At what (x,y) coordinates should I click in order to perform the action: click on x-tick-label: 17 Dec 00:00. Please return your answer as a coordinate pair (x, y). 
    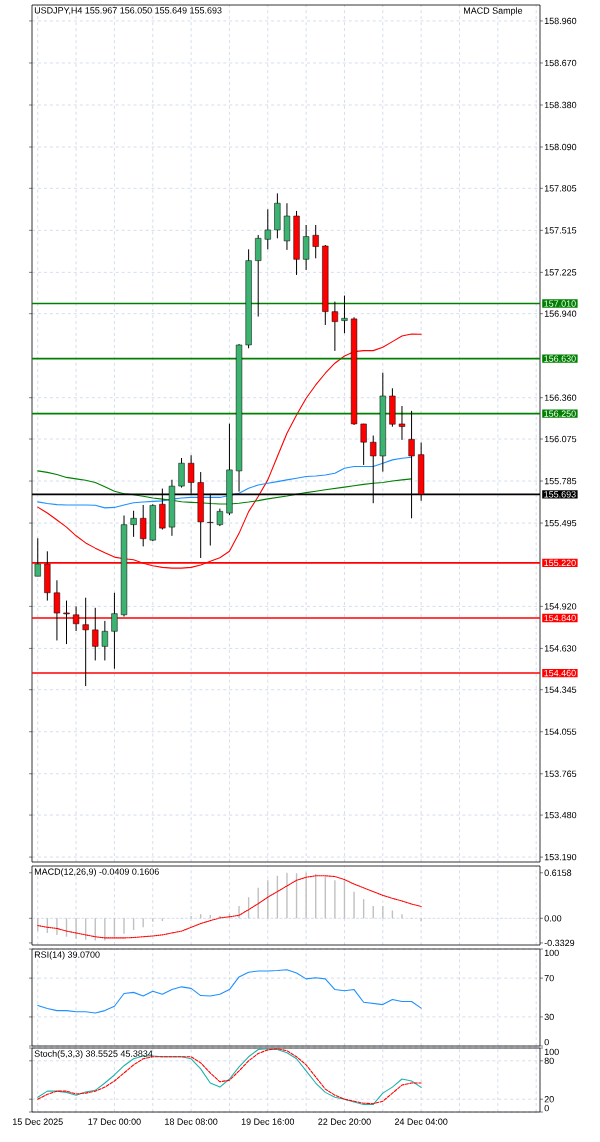
    Looking at the image, I should click on (114, 1121).